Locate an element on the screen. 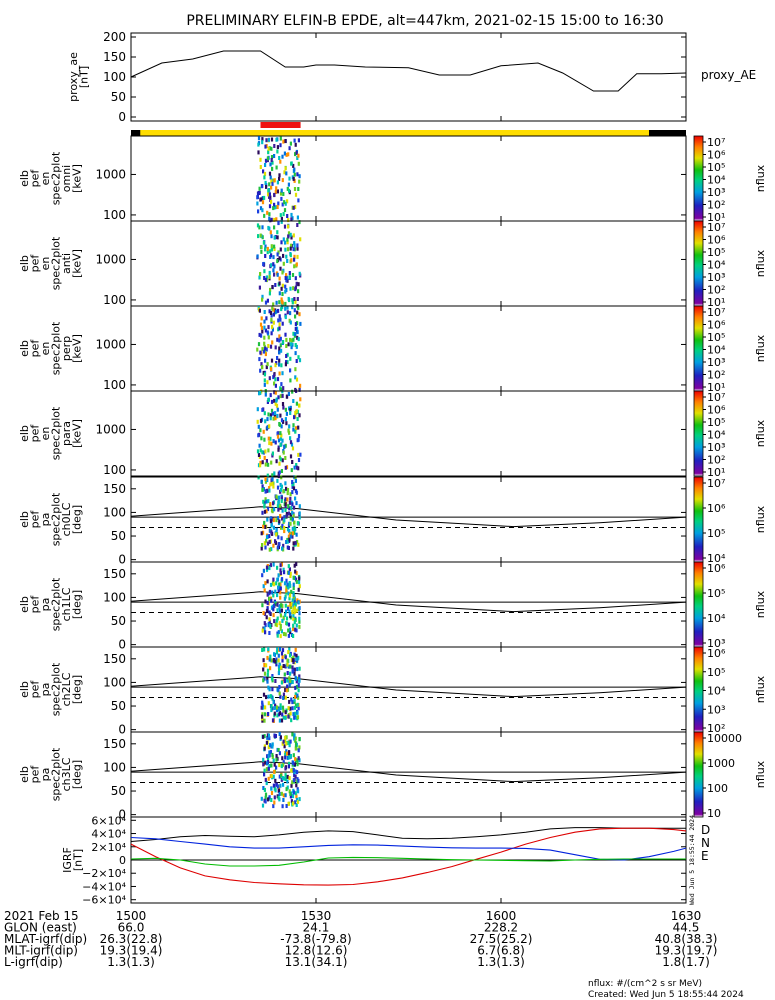  elb_pef_en_spec2plot_omni-ylabel-line: omni is located at coordinates (66, 178).